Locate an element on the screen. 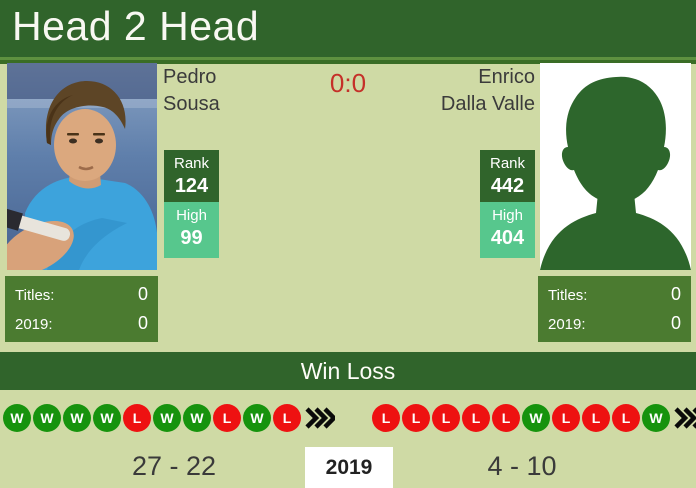  player-left-photo-art is located at coordinates (82, 166).